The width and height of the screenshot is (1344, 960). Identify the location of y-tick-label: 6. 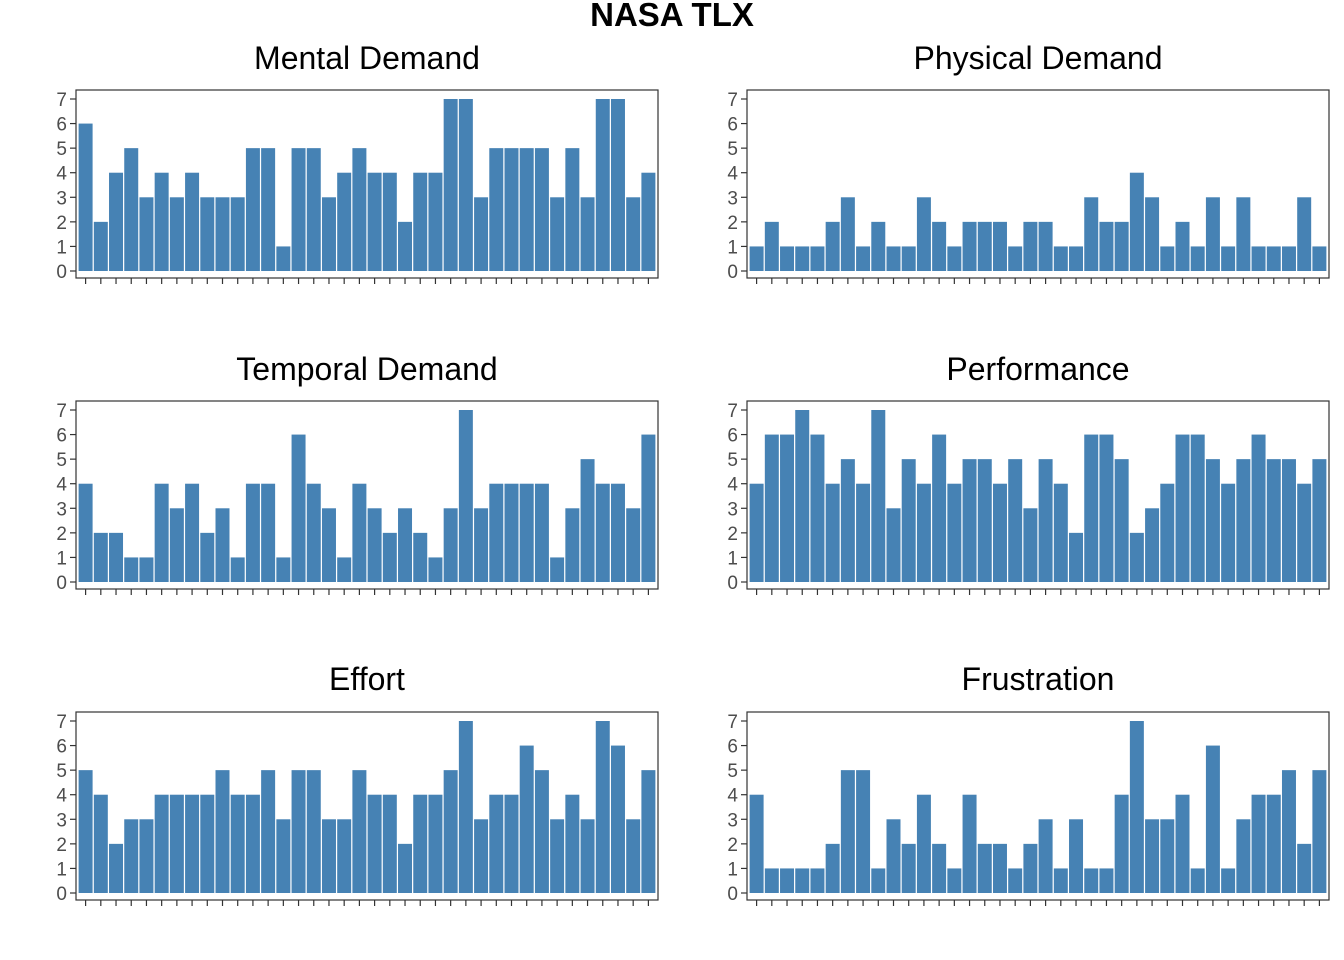
(61, 125).